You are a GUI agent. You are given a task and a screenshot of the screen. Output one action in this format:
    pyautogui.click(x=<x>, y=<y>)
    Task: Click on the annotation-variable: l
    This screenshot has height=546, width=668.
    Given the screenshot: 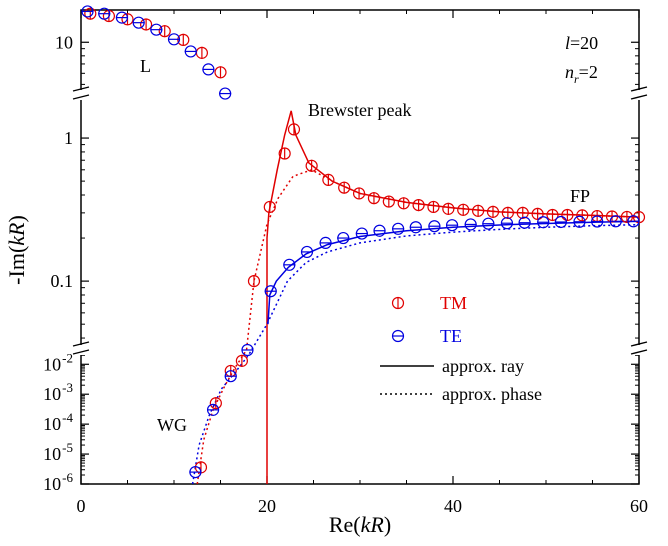 What is the action you would take?
    pyautogui.click(x=567, y=43)
    